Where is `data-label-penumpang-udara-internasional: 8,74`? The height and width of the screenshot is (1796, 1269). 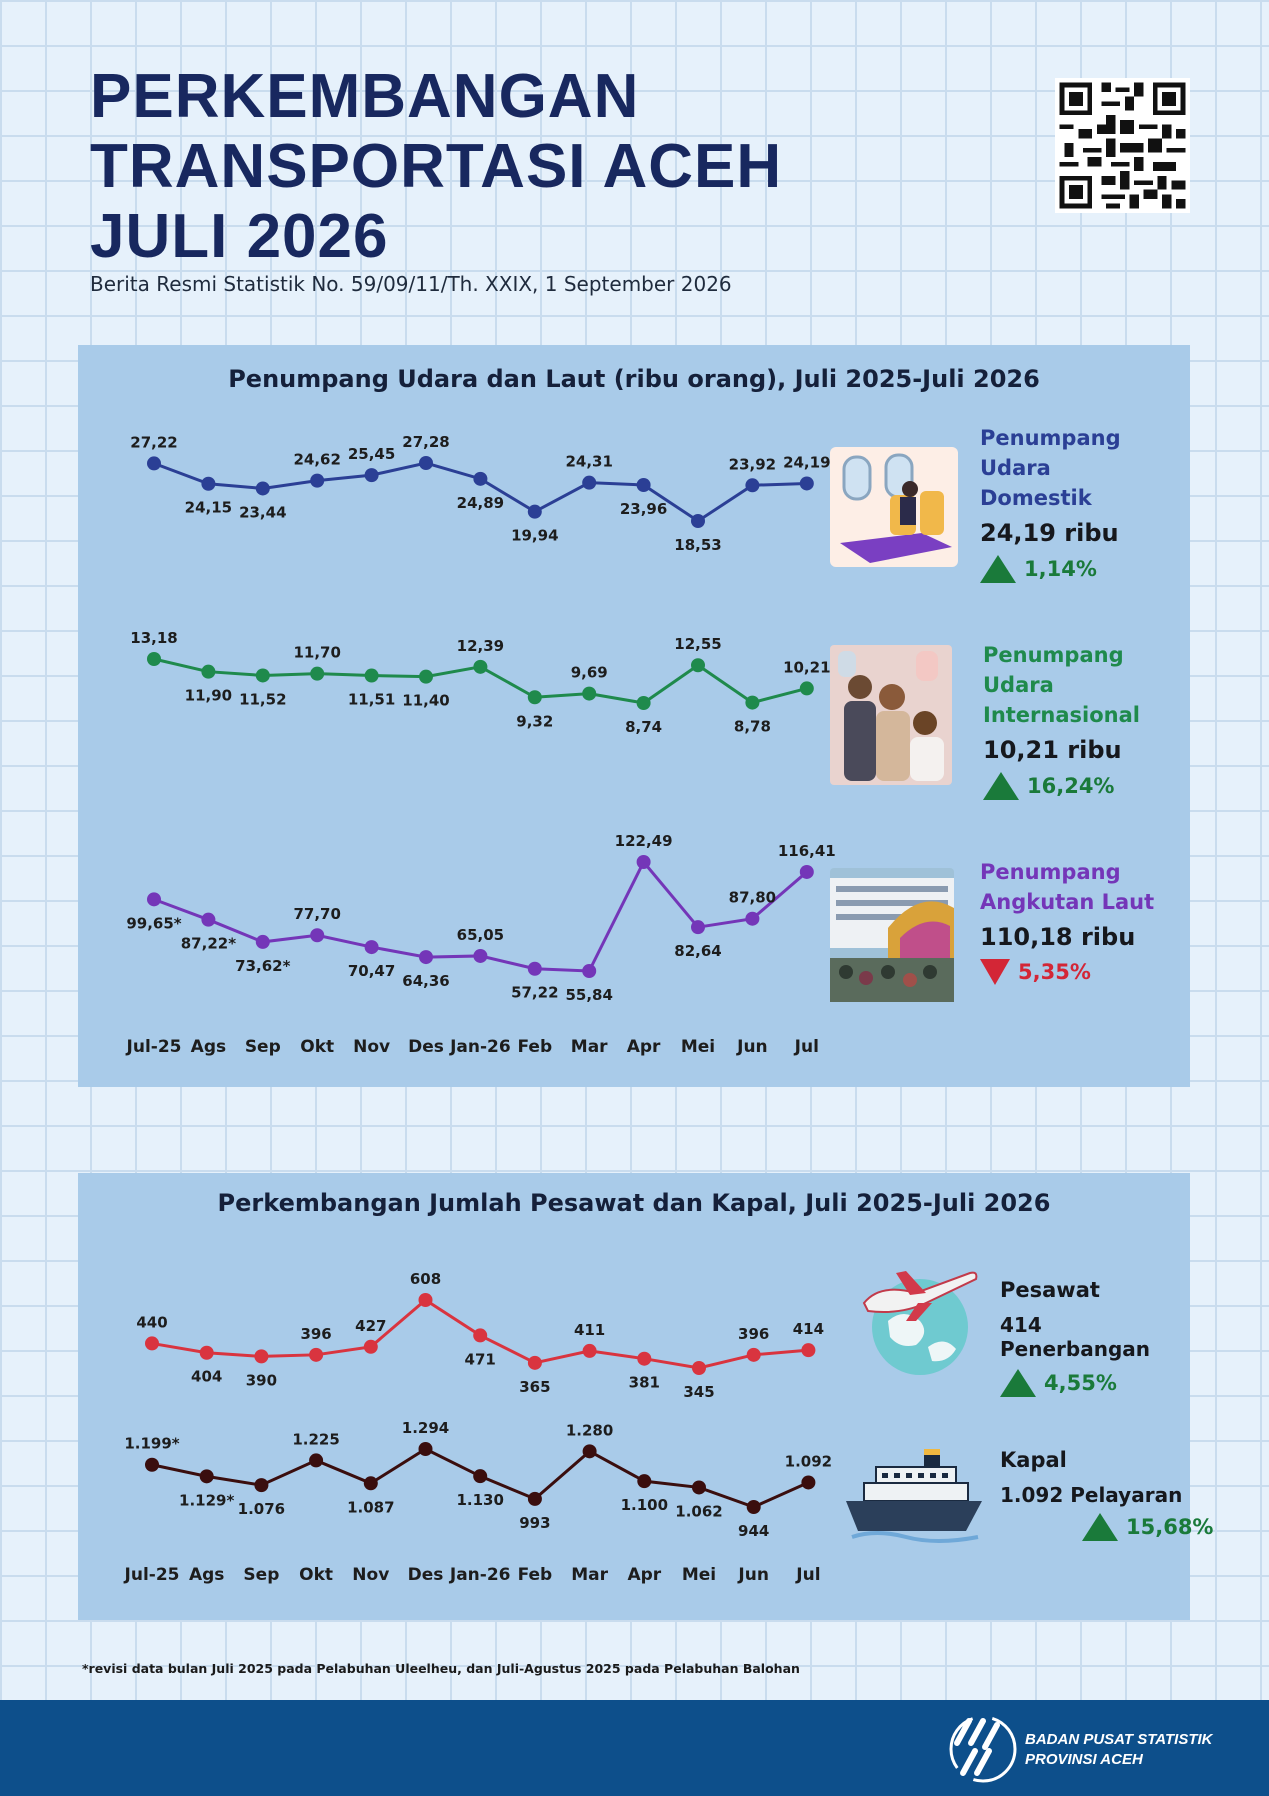
data-label-penumpang-udara-internasional: 8,74 is located at coordinates (643, 727).